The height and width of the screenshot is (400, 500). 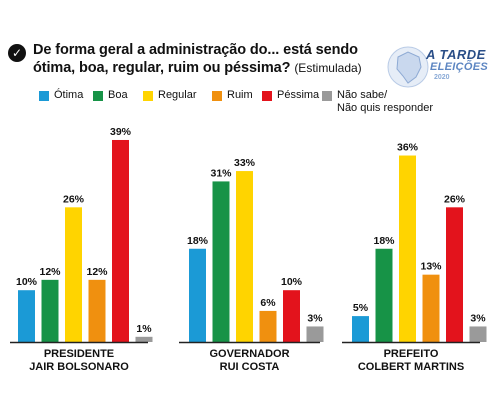 What do you see at coordinates (298, 95) in the screenshot?
I see `legend-label: Péssima` at bounding box center [298, 95].